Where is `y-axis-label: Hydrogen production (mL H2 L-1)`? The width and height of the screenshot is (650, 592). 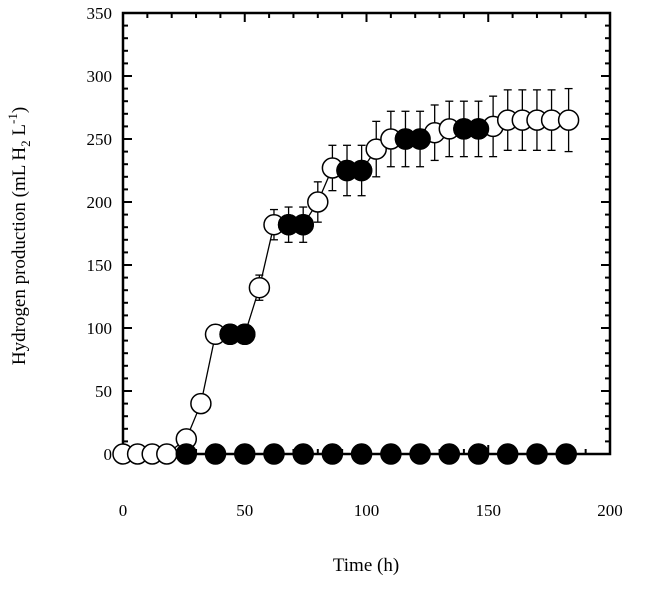 y-axis-label: Hydrogen production (mL H2 L-1) is located at coordinates (19, 236).